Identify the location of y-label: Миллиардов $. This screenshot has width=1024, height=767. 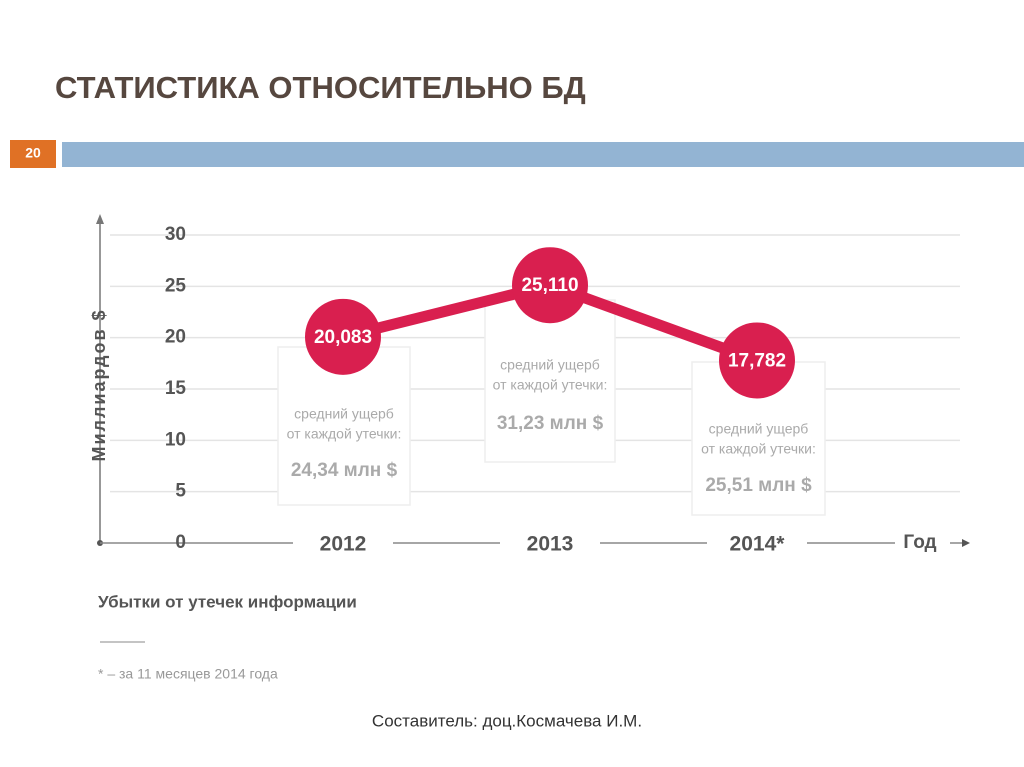
(99, 384).